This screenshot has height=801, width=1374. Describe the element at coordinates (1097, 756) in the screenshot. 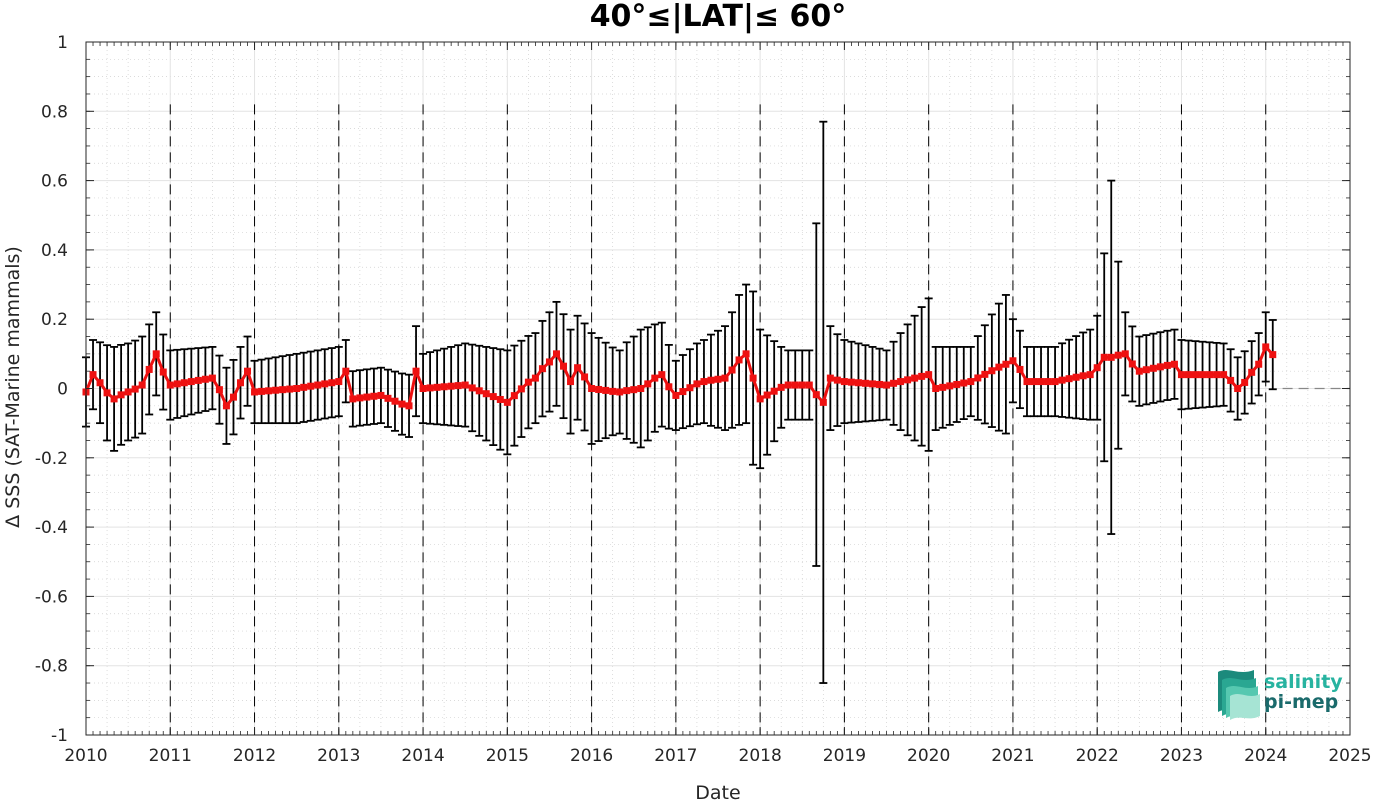

I see `x-tick-label: 2022` at that location.